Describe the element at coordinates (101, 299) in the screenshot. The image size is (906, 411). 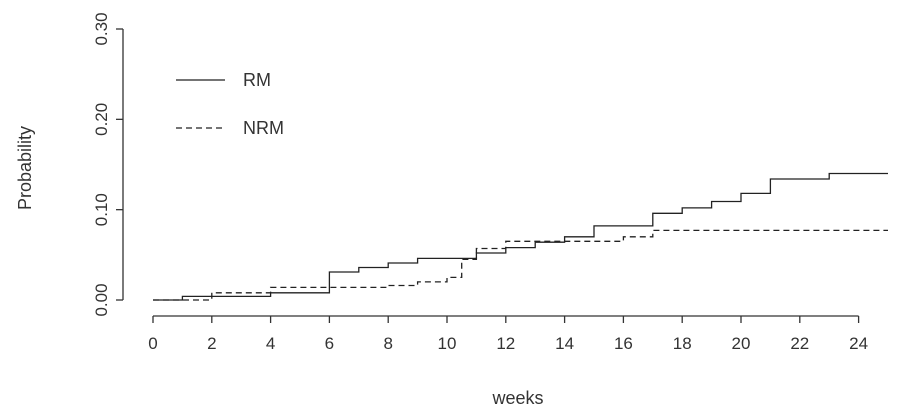
I see `y-tick-label: 0.00` at that location.